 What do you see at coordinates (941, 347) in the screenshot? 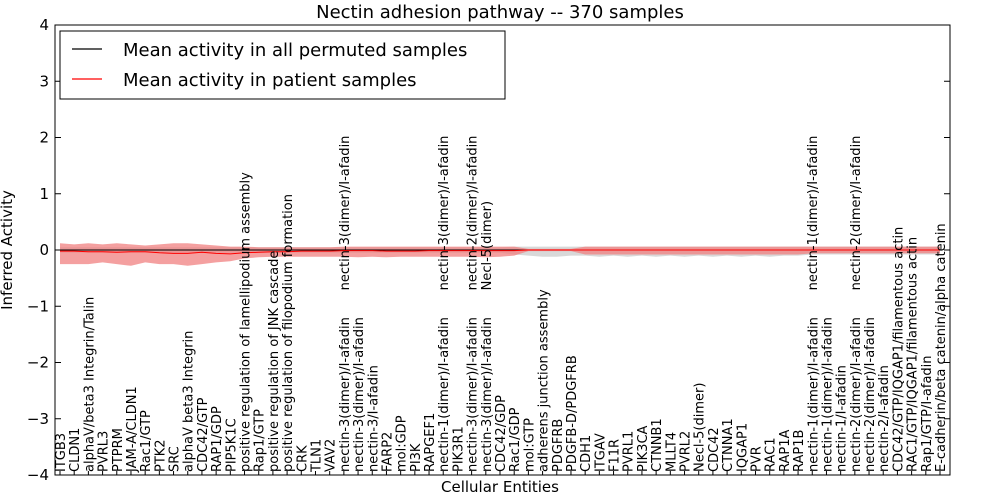
I see `x-tick-label: E-cadherin/beta catenin/alpha catenin` at bounding box center [941, 347].